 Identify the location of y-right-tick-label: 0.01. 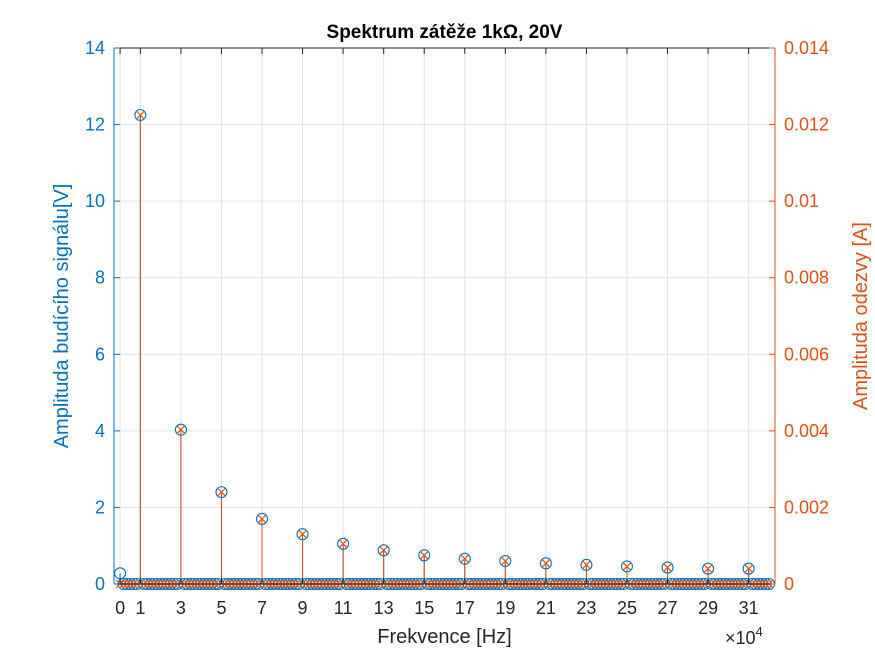
(801, 201).